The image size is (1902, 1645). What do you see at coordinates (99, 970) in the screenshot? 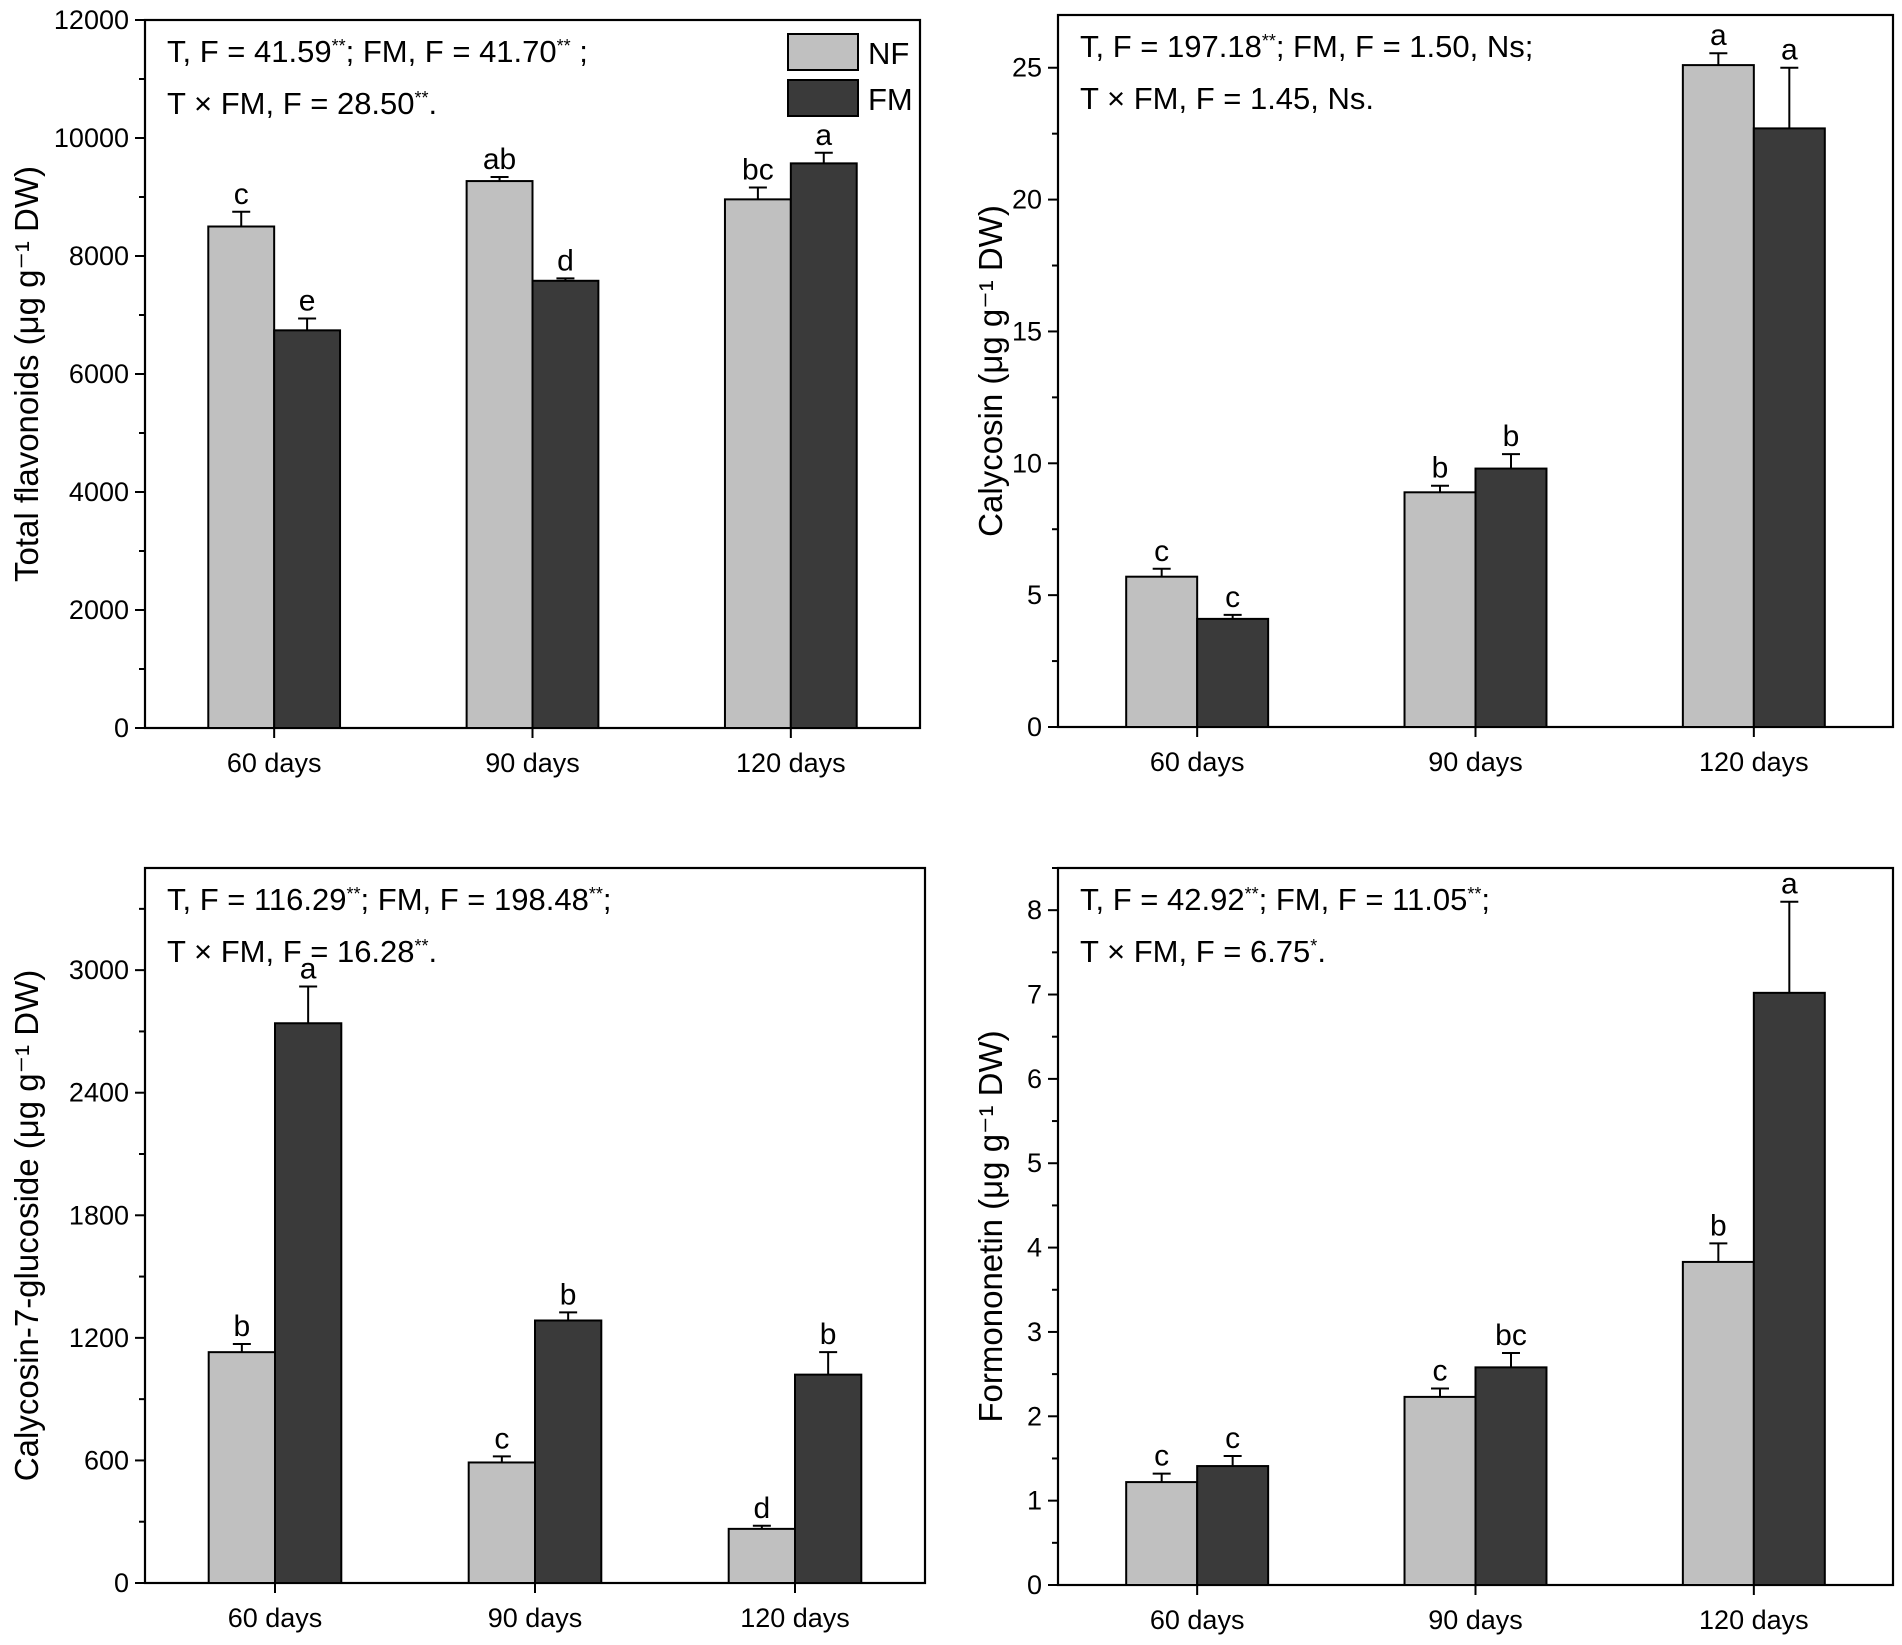
I see `y-tick-label: 3000` at bounding box center [99, 970].